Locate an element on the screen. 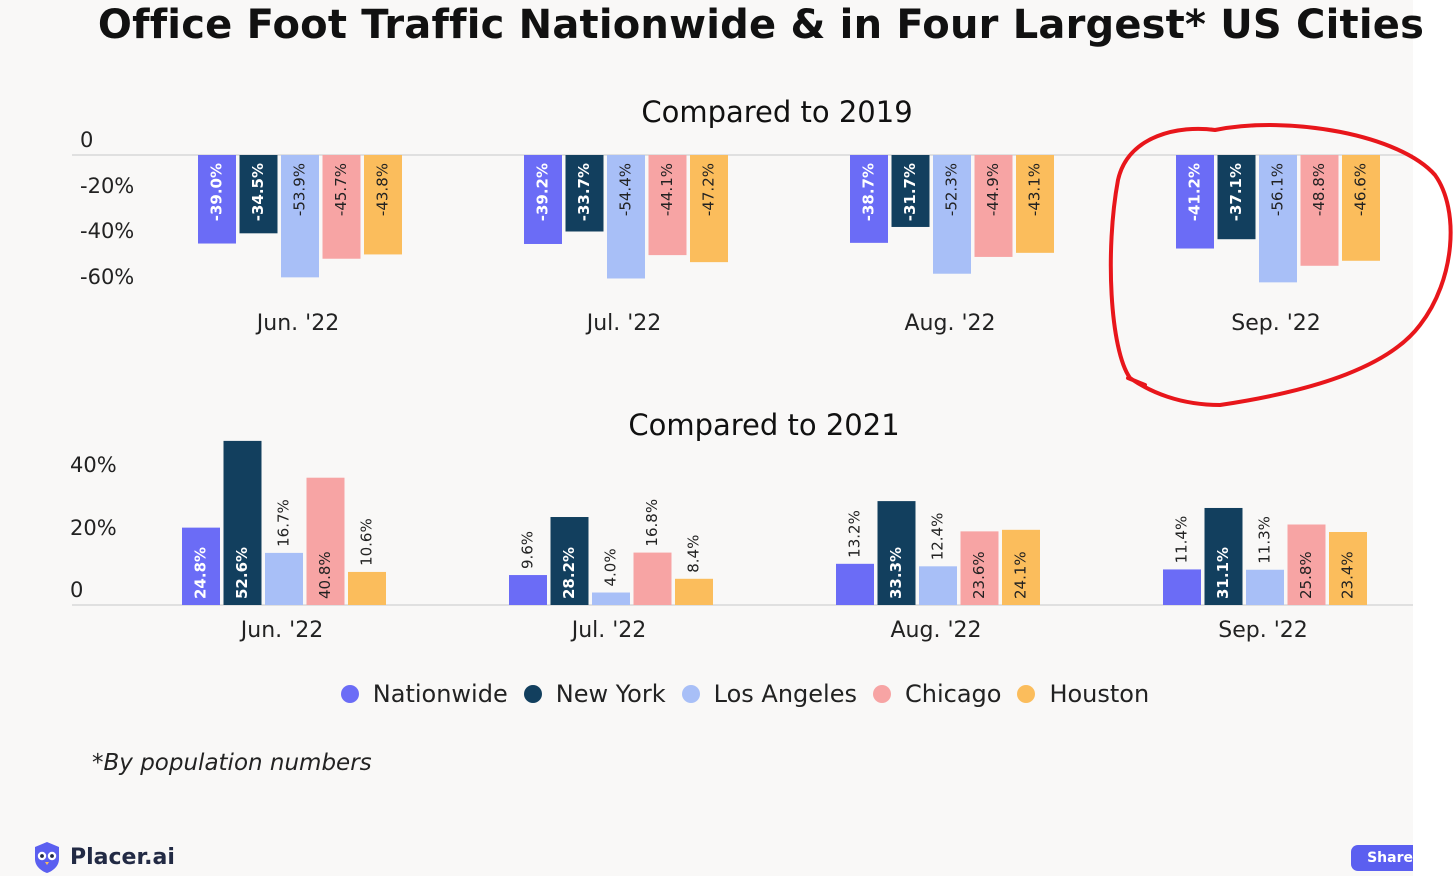 This screenshot has width=1456, height=876. owl-icon is located at coordinates (47, 857).